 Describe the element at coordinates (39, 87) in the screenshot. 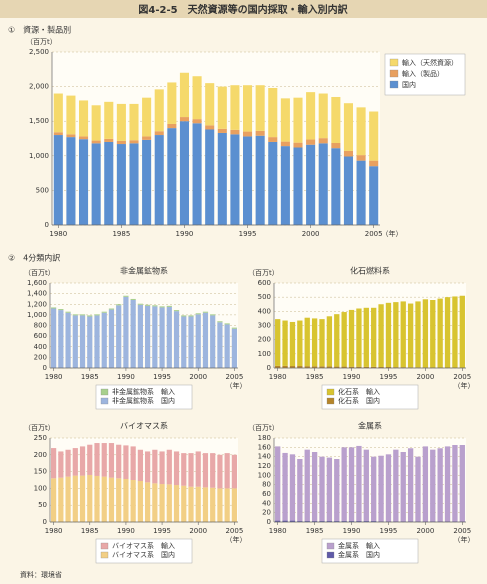

I see `y-tick-label: 2,000` at that location.